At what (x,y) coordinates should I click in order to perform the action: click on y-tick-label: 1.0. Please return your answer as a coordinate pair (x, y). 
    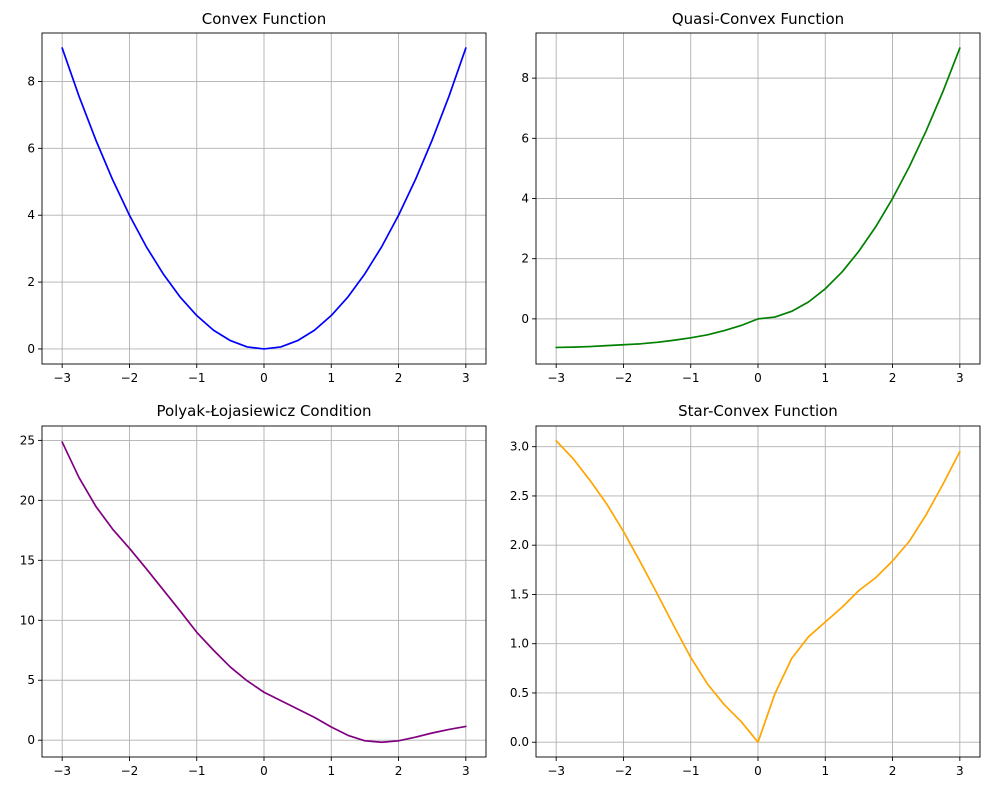
    Looking at the image, I should click on (519, 644).